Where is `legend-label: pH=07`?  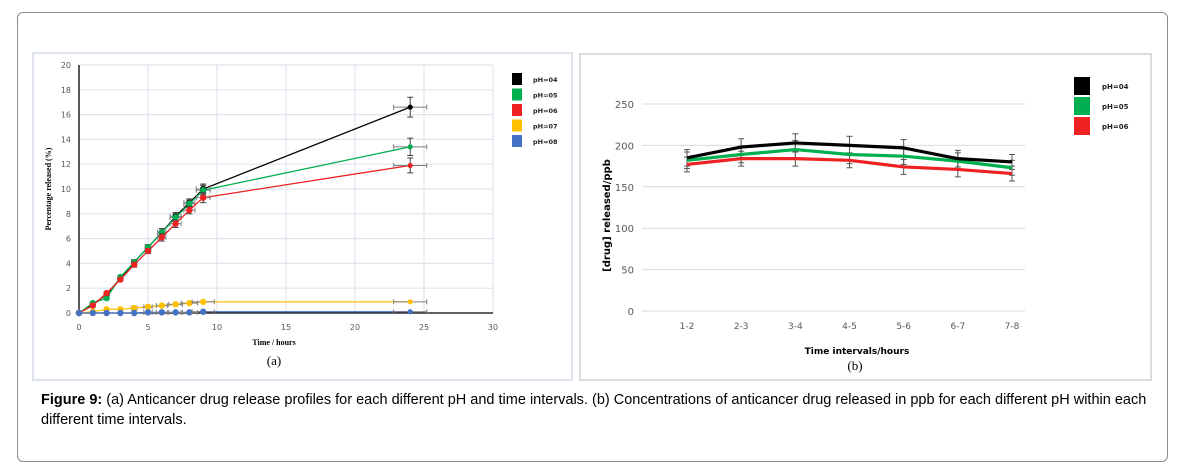 legend-label: pH=07 is located at coordinates (545, 127).